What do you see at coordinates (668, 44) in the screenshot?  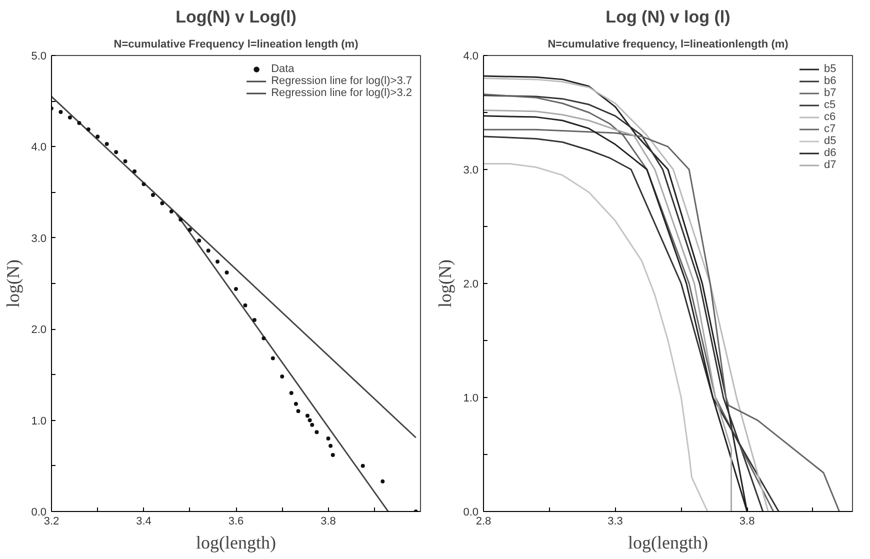 I see `chart-subtitle: N=cumulative frequency, l=lineationlength (m)` at bounding box center [668, 44].